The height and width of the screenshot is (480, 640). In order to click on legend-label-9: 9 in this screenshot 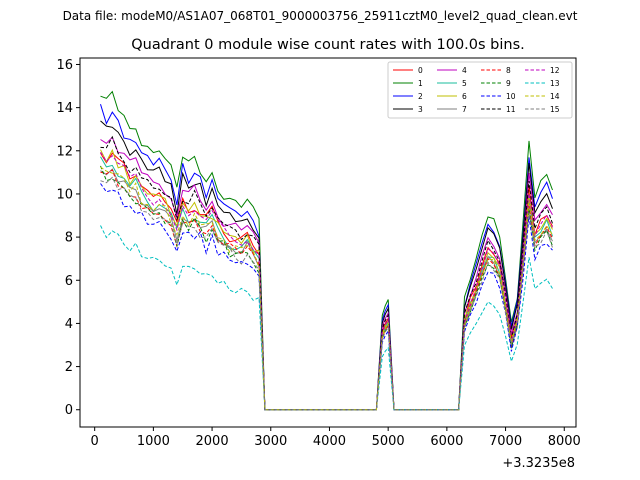, I will do `click(508, 83)`.